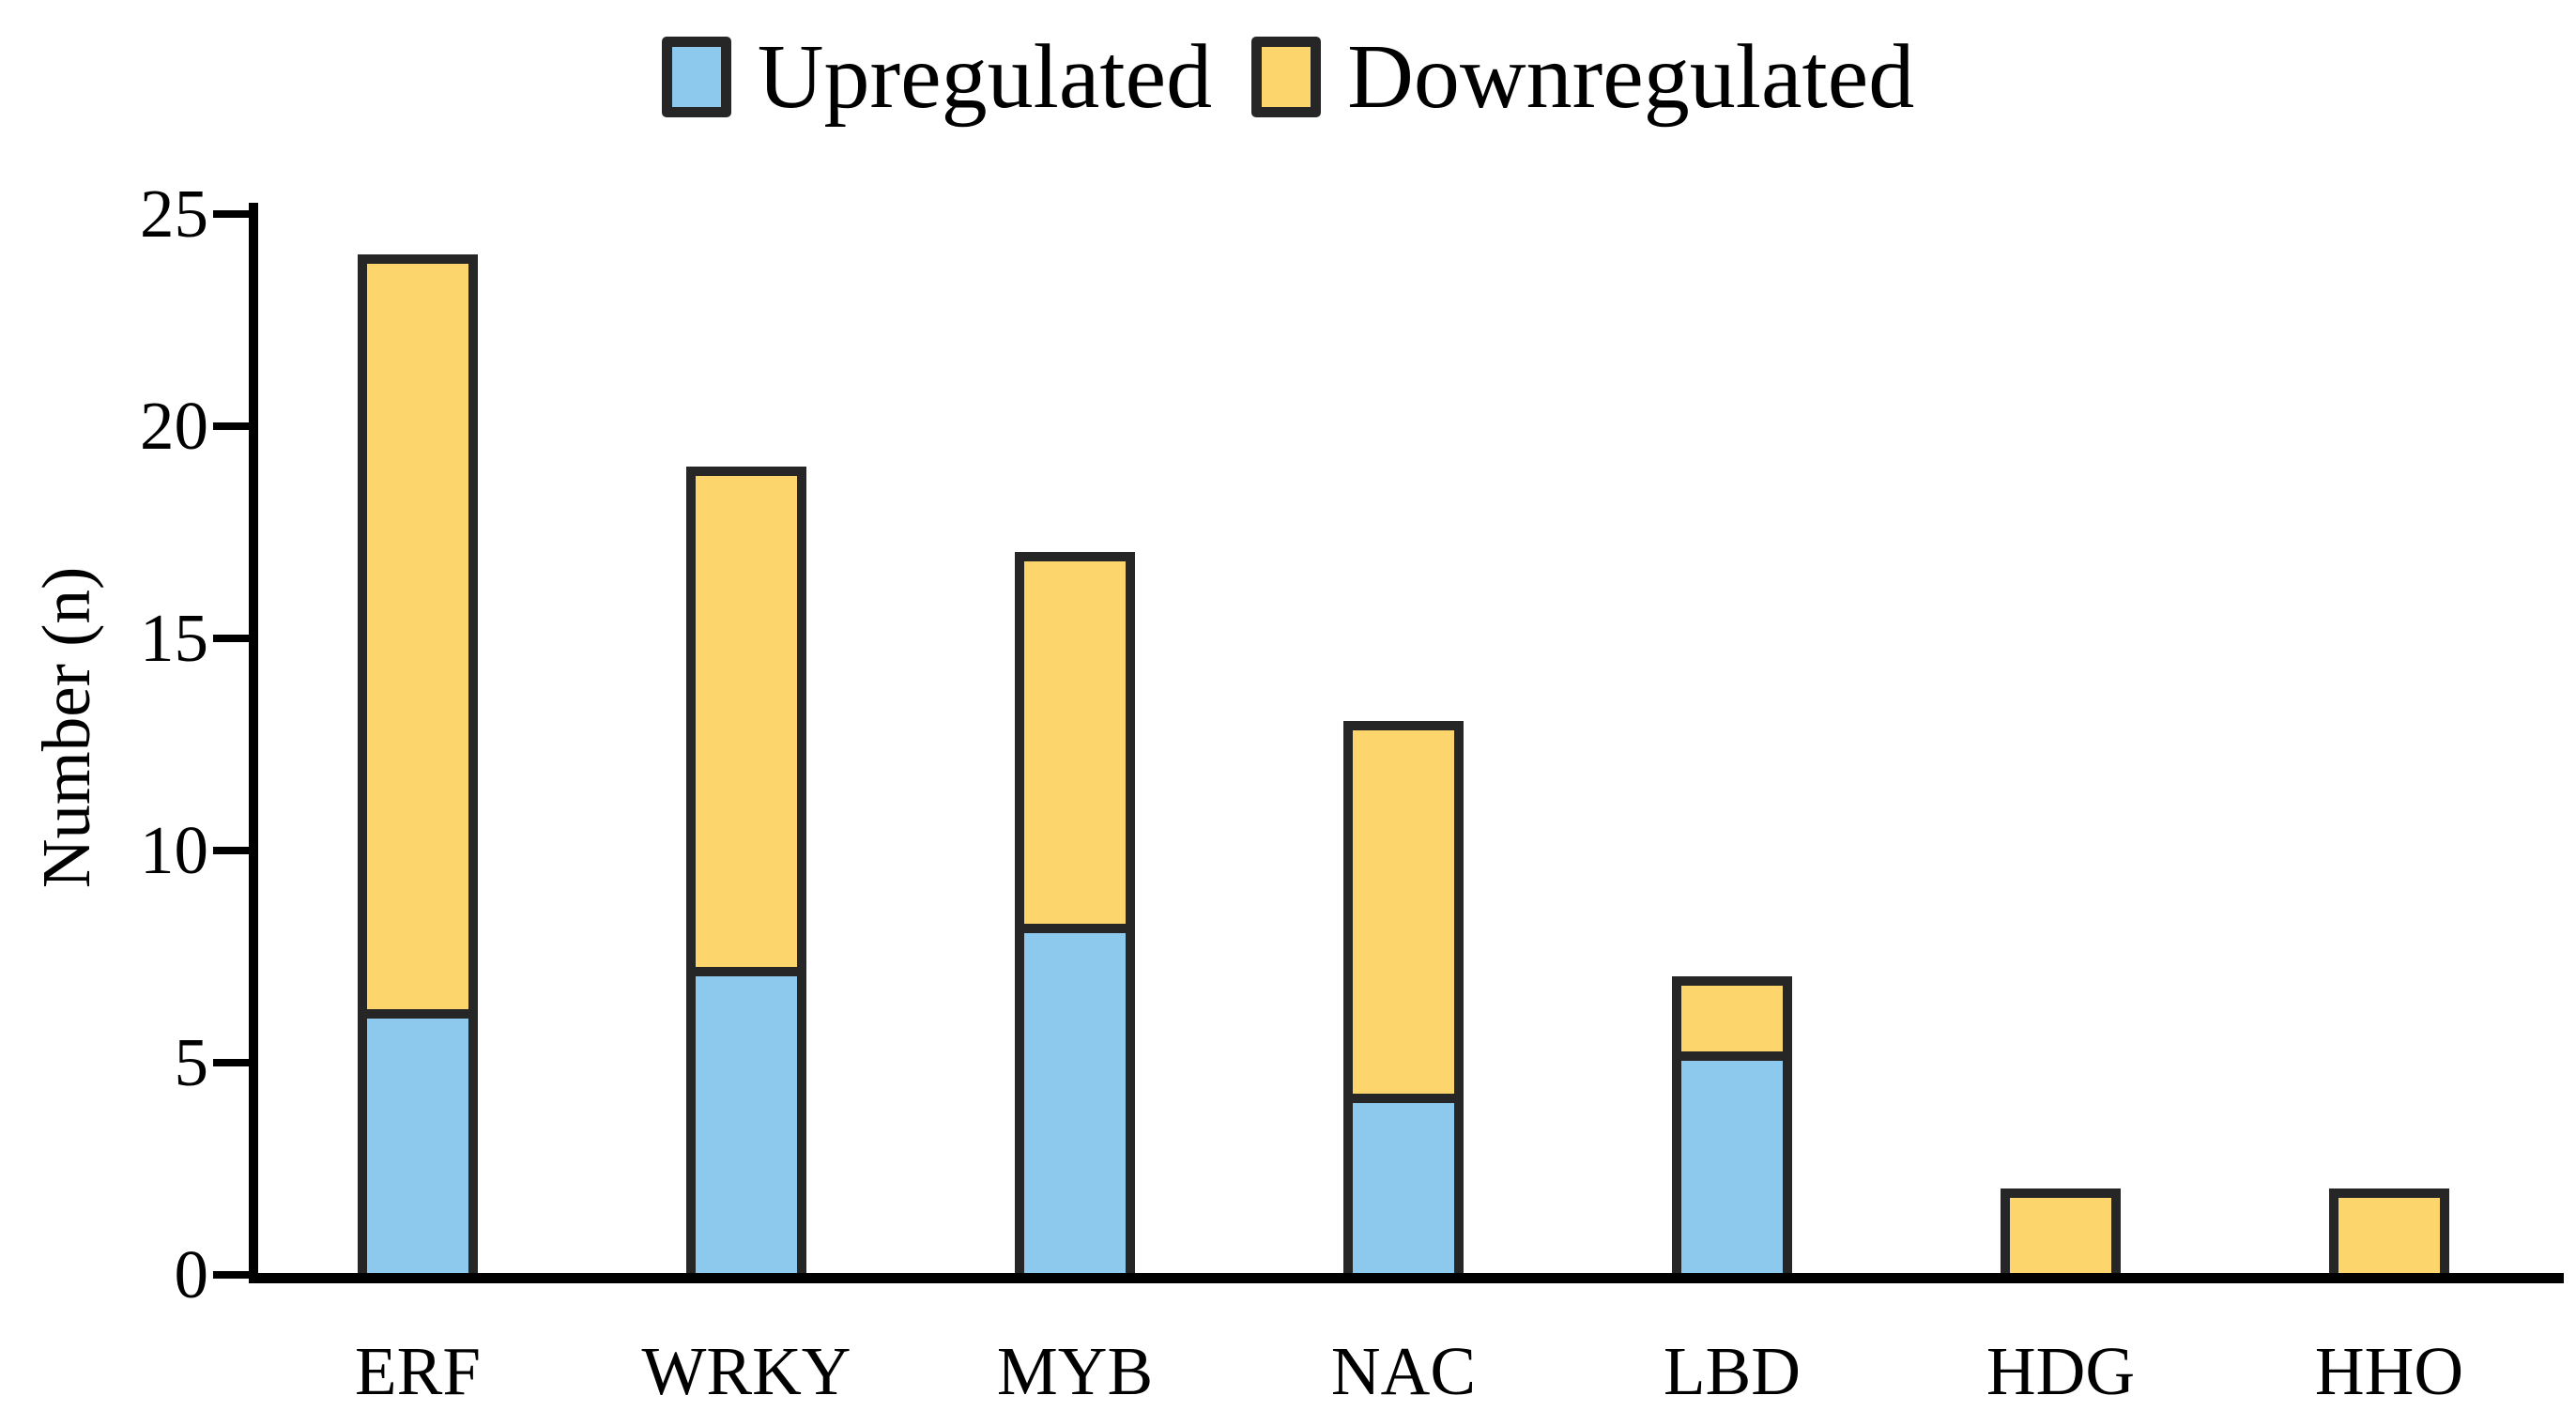 This screenshot has width=2576, height=1426. Describe the element at coordinates (254, 741) in the screenshot. I see `y-axis-line` at that location.